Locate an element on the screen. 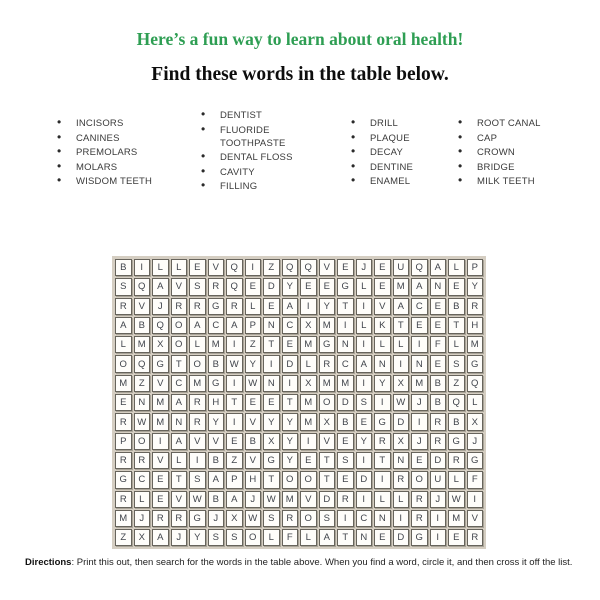  word-item: CROWN is located at coordinates (514, 152).